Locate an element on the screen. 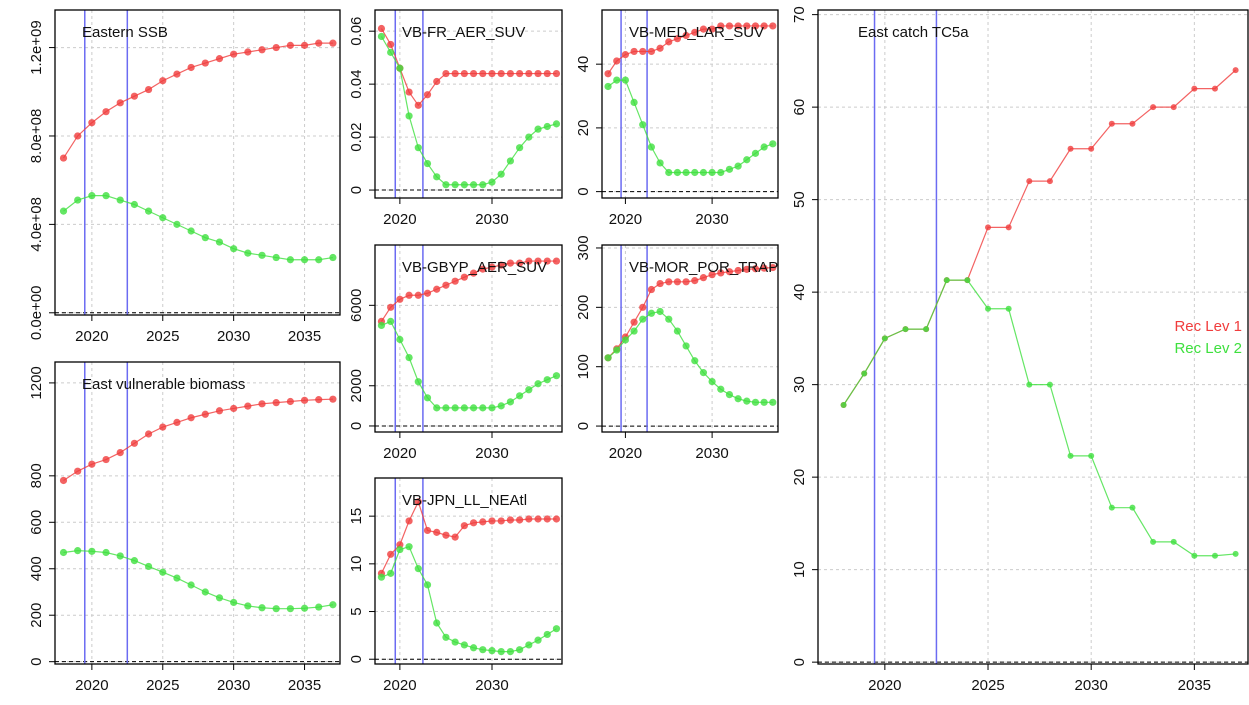 The width and height of the screenshot is (1249, 705). y-tick-label: 1.2e+09 is located at coordinates (36, 47).